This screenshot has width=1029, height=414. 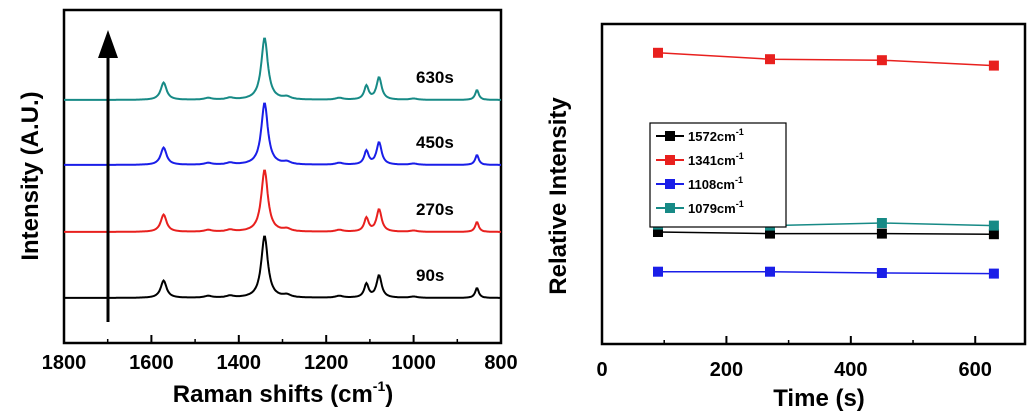 I want to click on arrow-head-icon, so click(x=108, y=44).